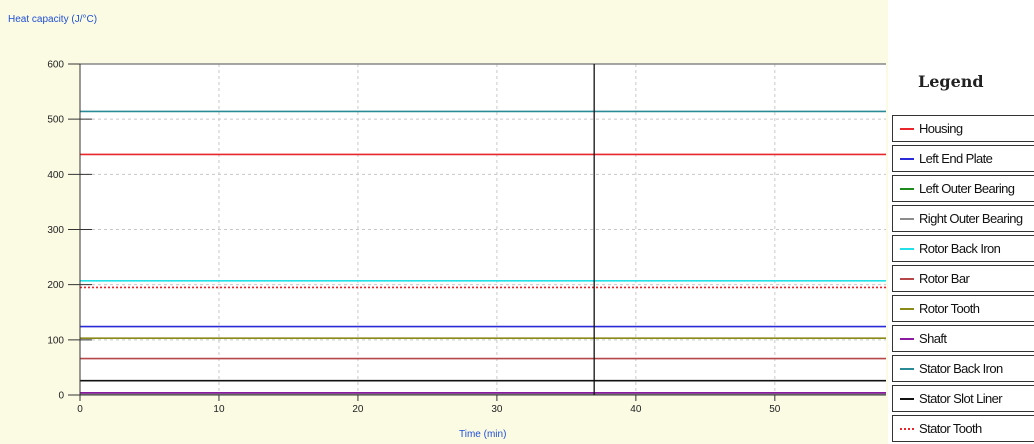 The image size is (1034, 444). I want to click on x-tick-label: 20, so click(358, 409).